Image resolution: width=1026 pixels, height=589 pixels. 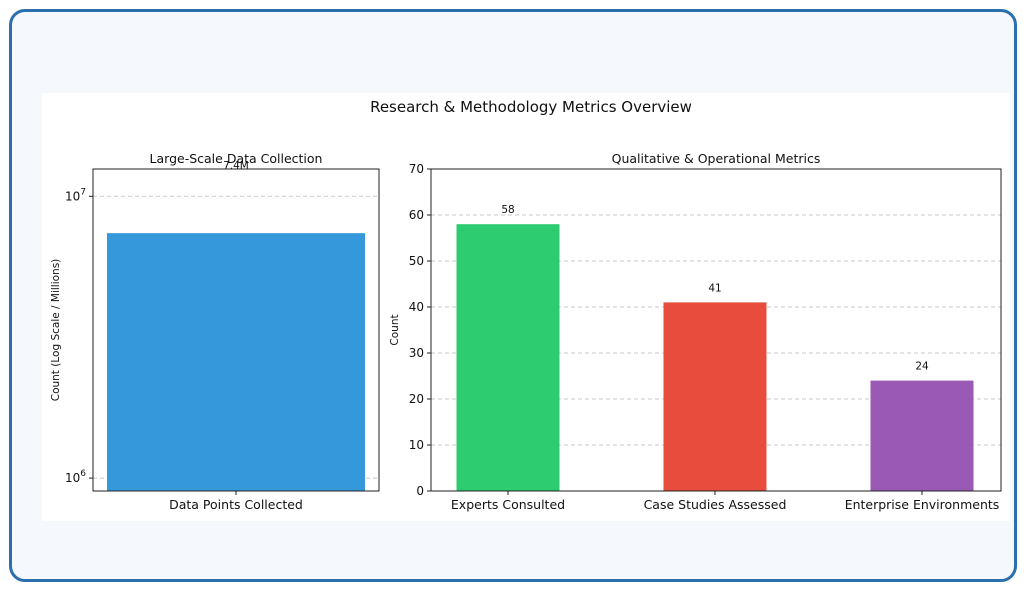 What do you see at coordinates (507, 210) in the screenshot?
I see `data-label: 58` at bounding box center [507, 210].